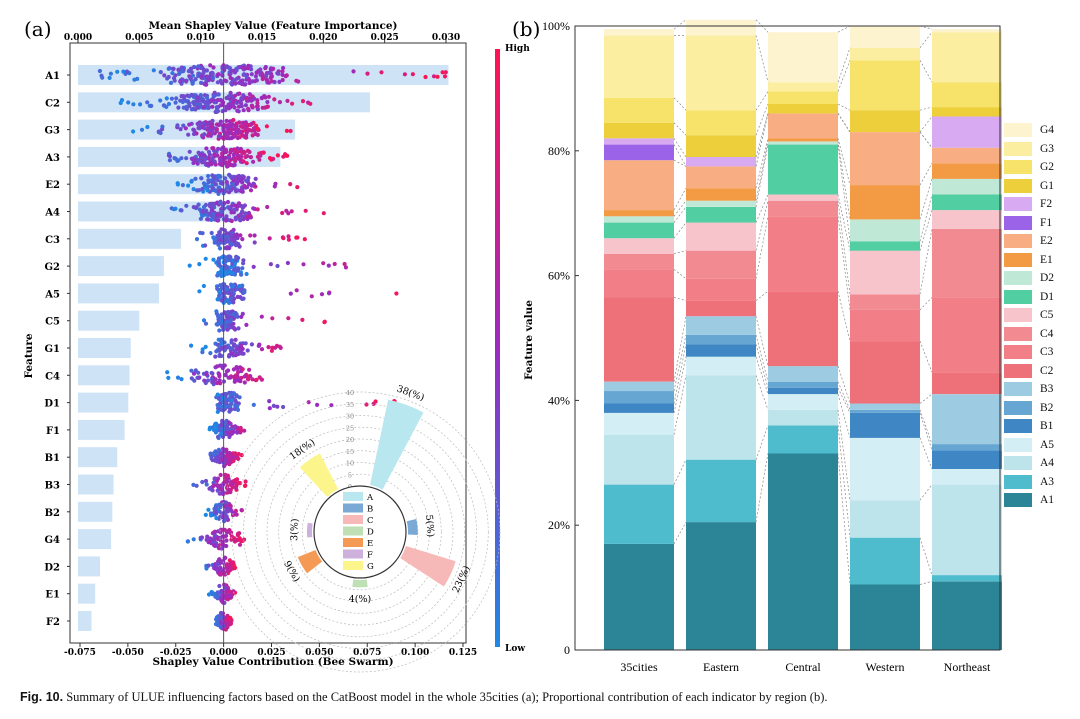 This screenshot has width=1080, height=719. What do you see at coordinates (350, 440) in the screenshot?
I see `polar-tick-label: 20` at bounding box center [350, 440].